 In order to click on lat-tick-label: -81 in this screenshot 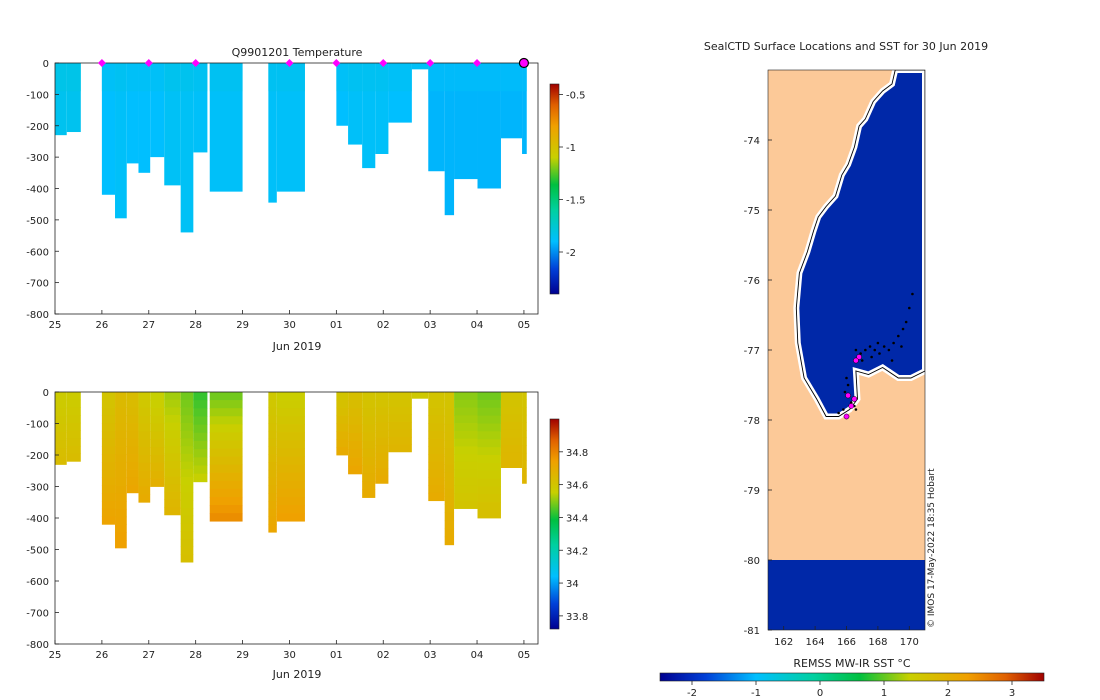, I will do `click(752, 631)`.